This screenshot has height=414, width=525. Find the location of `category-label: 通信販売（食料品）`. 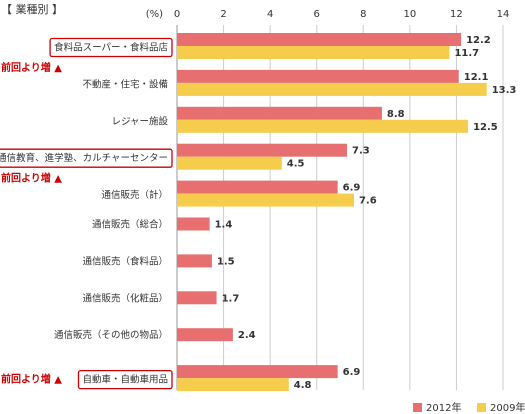

category-label: 通信販売（食料品） is located at coordinates (125, 261).